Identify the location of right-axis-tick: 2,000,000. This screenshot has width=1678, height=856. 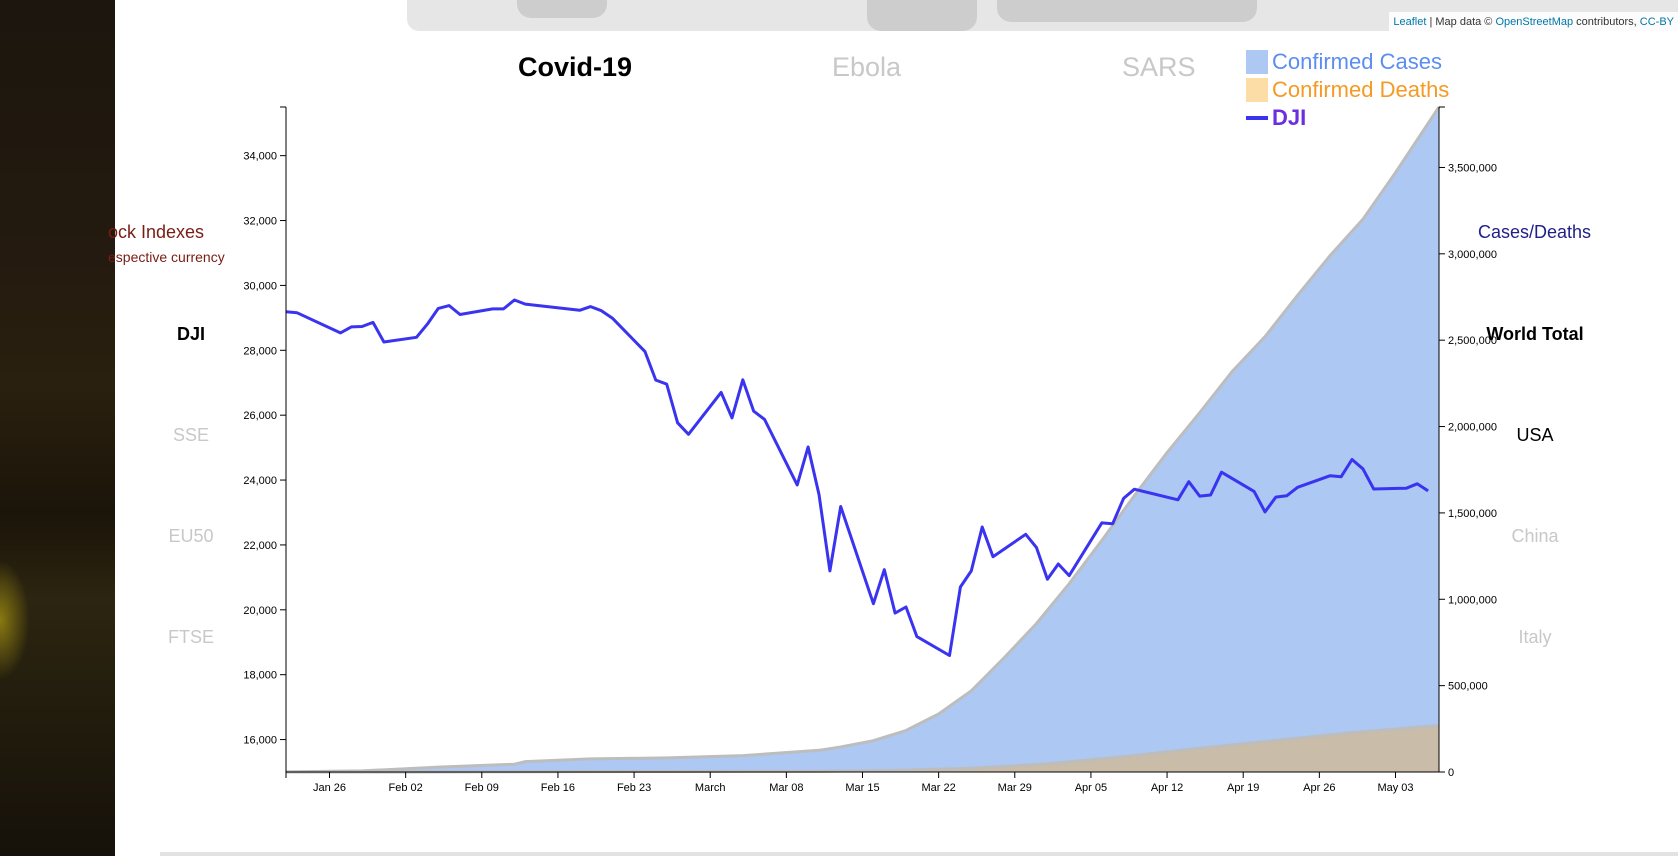
(1468, 428).